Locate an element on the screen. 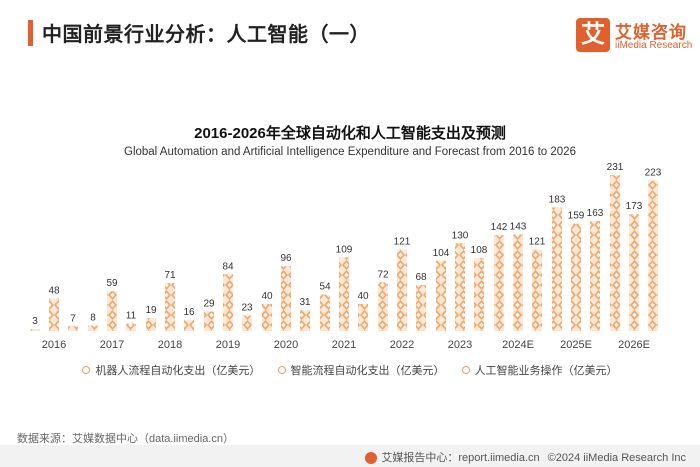 The image size is (700, 467). legend-item-ipa: 智能流程自动化支出（亿美元） is located at coordinates (361, 370).